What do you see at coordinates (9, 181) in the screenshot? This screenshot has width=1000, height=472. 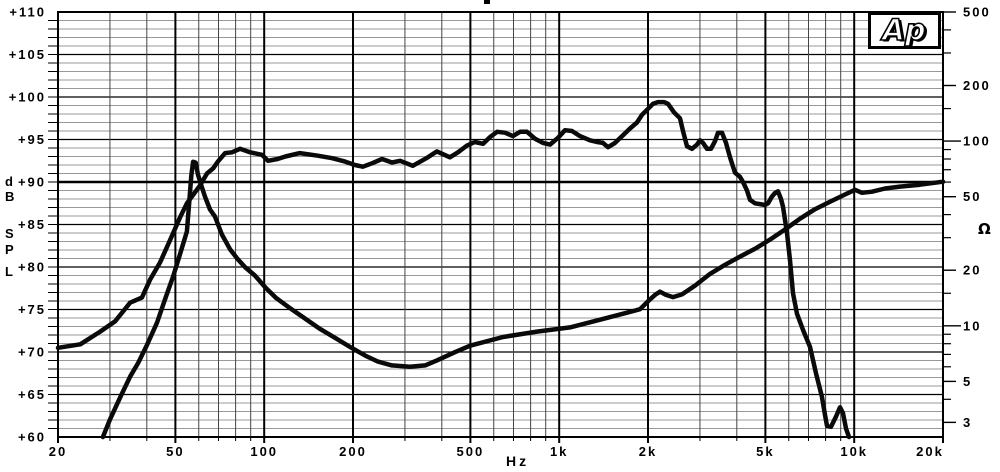 I see `left-axis-unit-letter: d` at bounding box center [9, 181].